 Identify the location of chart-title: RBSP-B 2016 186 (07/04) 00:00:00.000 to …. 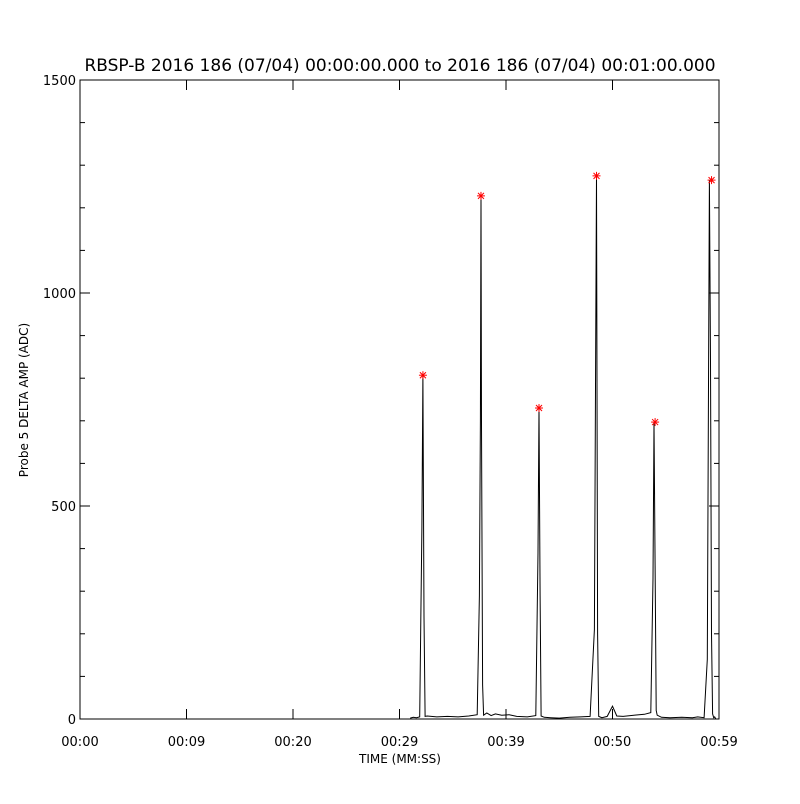
(399, 66).